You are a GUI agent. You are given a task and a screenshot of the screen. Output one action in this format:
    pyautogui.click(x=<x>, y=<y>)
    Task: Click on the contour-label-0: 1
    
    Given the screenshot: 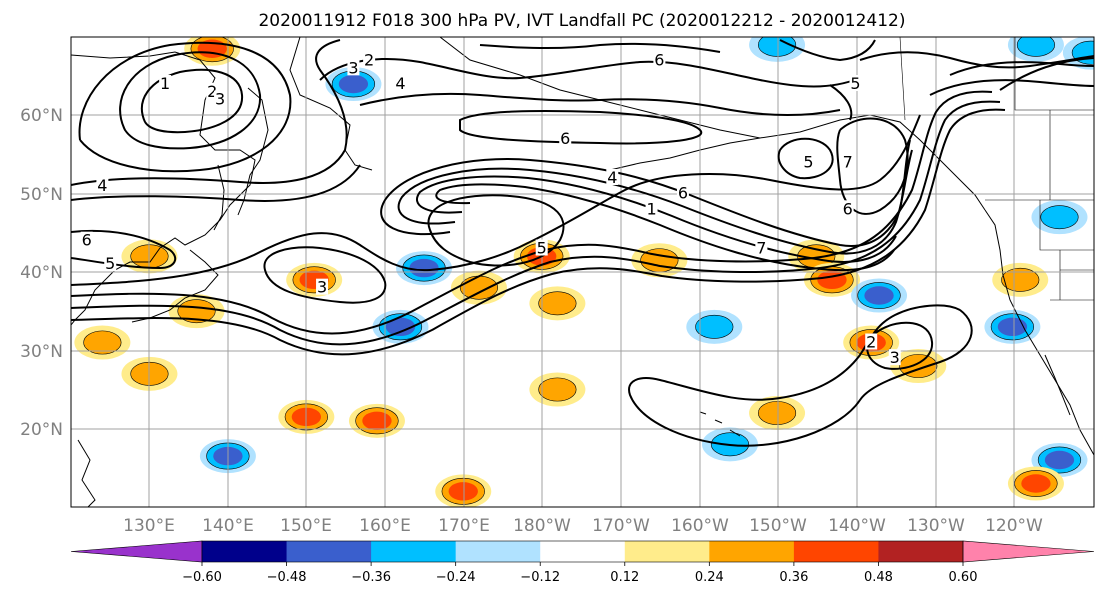 What is the action you would take?
    pyautogui.click(x=165, y=83)
    